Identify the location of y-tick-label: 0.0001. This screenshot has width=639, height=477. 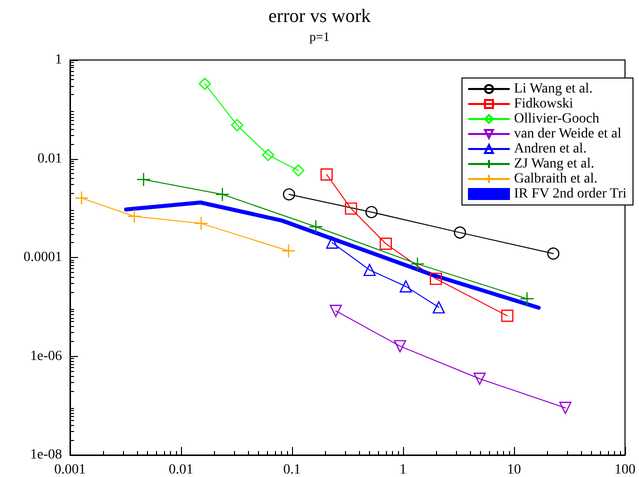
(43, 257).